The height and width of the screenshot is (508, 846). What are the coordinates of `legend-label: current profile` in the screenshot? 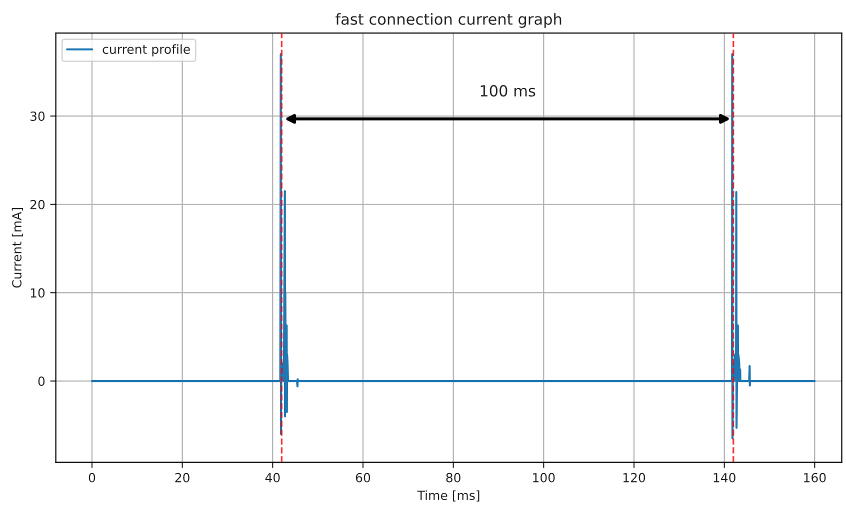 It's located at (146, 50).